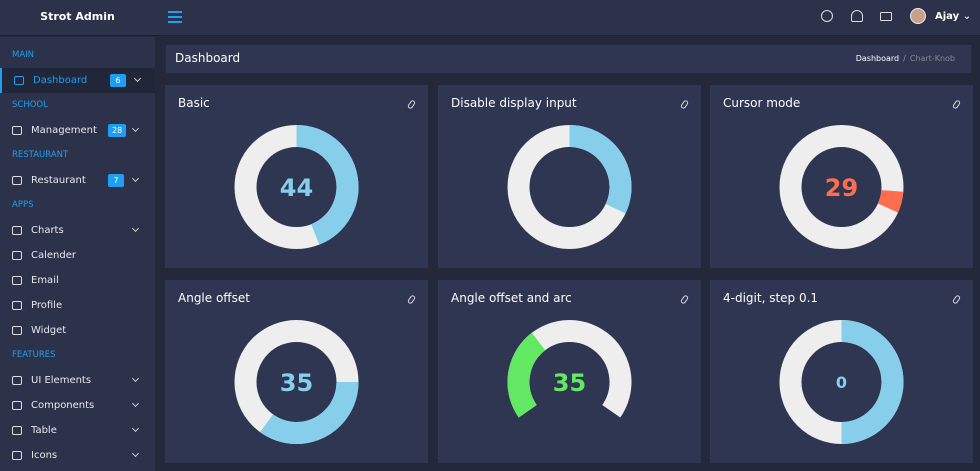  Describe the element at coordinates (64, 130) in the screenshot. I see `nav-label: Management` at that location.